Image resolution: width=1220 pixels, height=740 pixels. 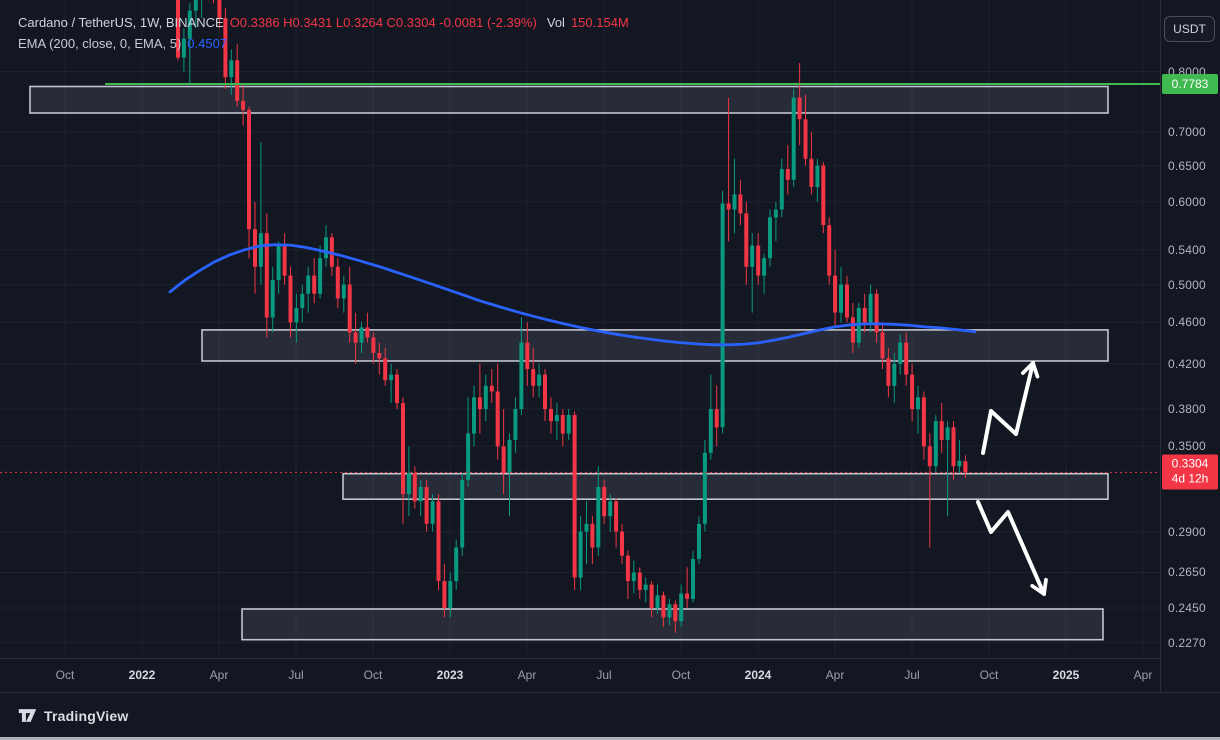 I want to click on support-zone-0.23-0.245, so click(x=672, y=624).